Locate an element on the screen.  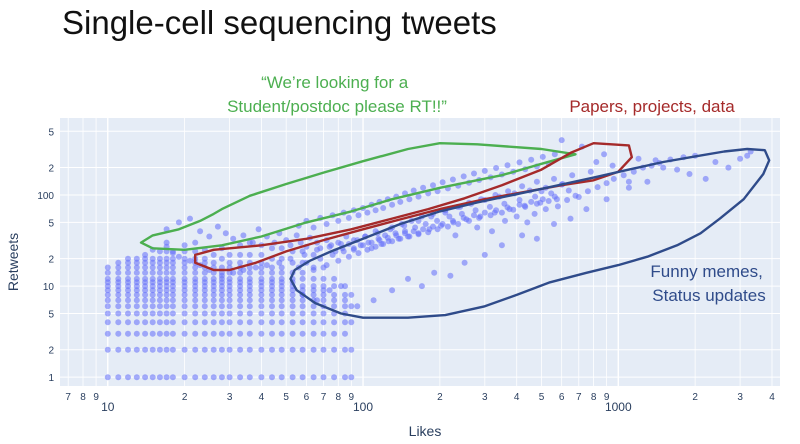
y-axis-title: Retweets is located at coordinates (13, 262).